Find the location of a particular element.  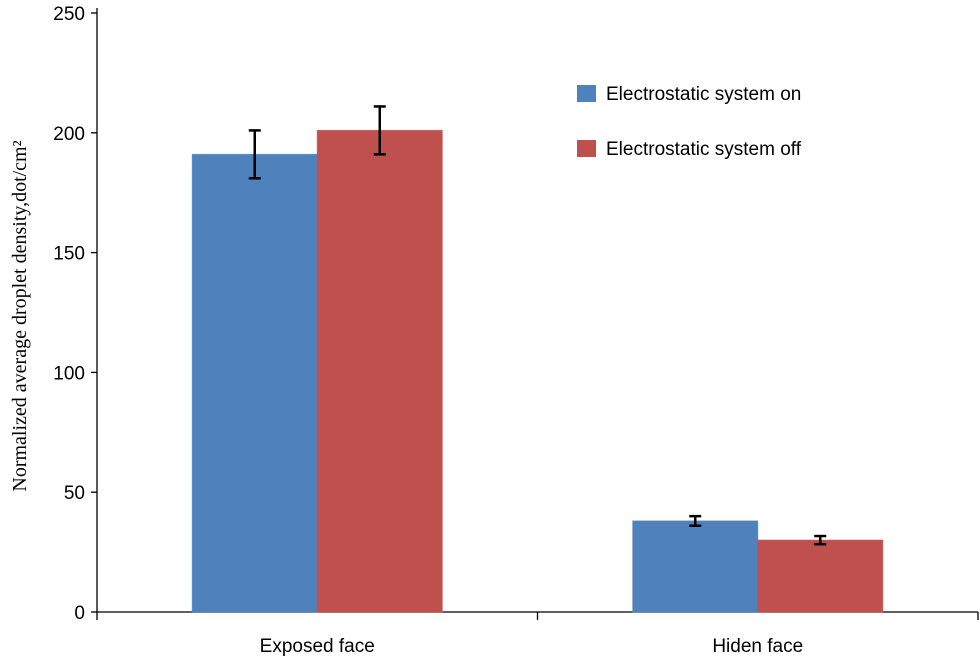

y-tick-label: 100 is located at coordinates (69, 373).